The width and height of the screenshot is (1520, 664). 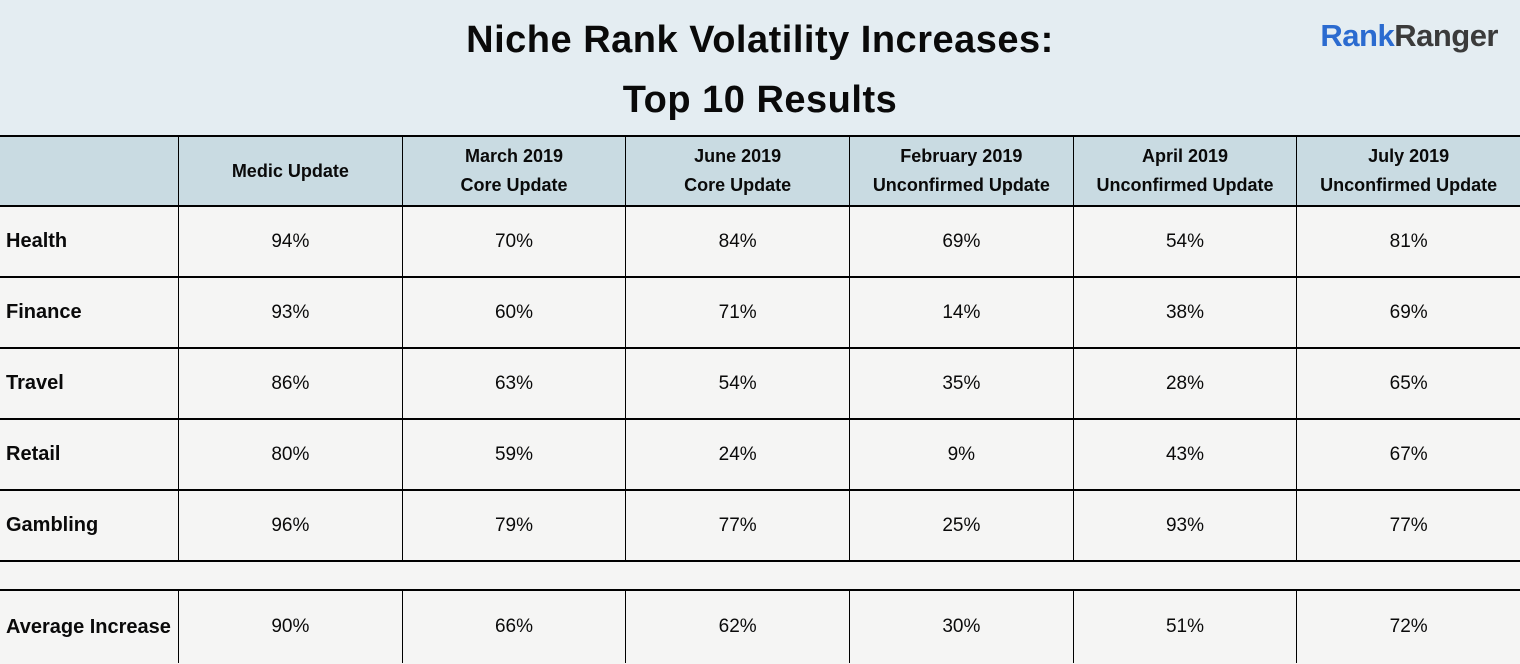 I want to click on table-spacer-row, so click(x=760, y=574).